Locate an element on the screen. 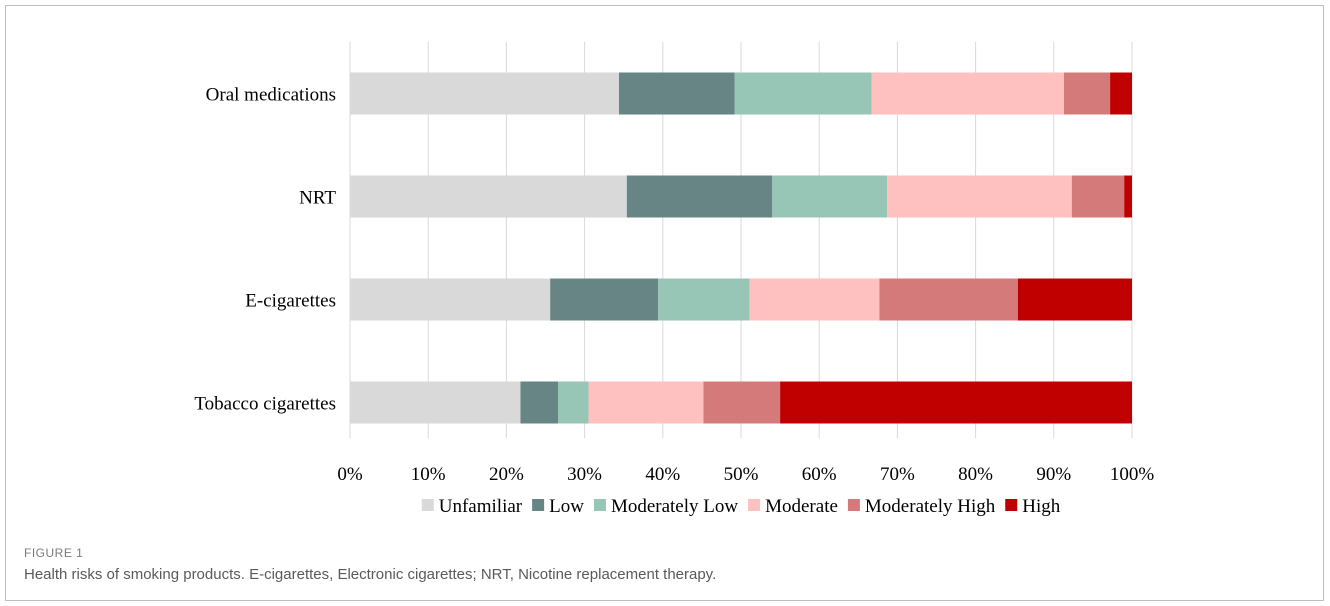  legend-label: Low is located at coordinates (566, 506).